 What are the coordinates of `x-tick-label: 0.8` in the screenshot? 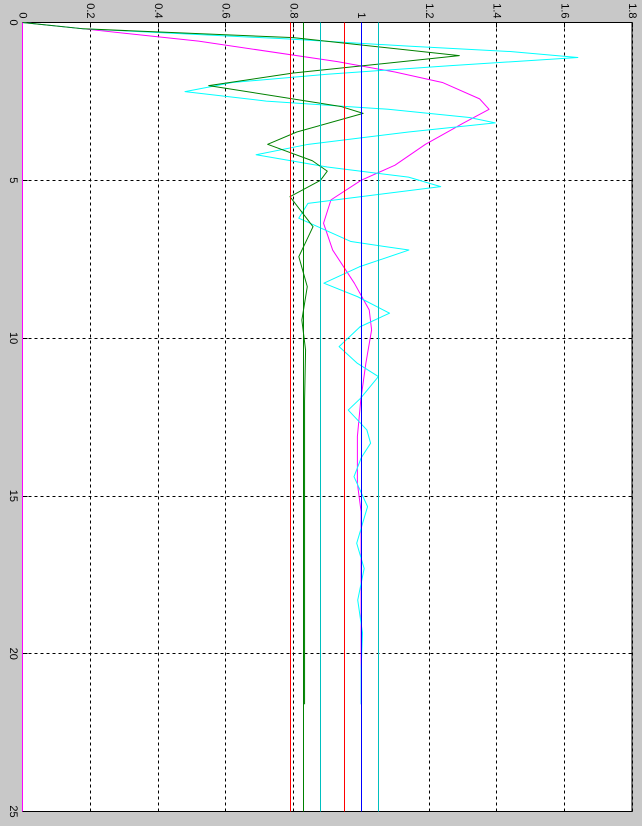 It's located at (293, 10).